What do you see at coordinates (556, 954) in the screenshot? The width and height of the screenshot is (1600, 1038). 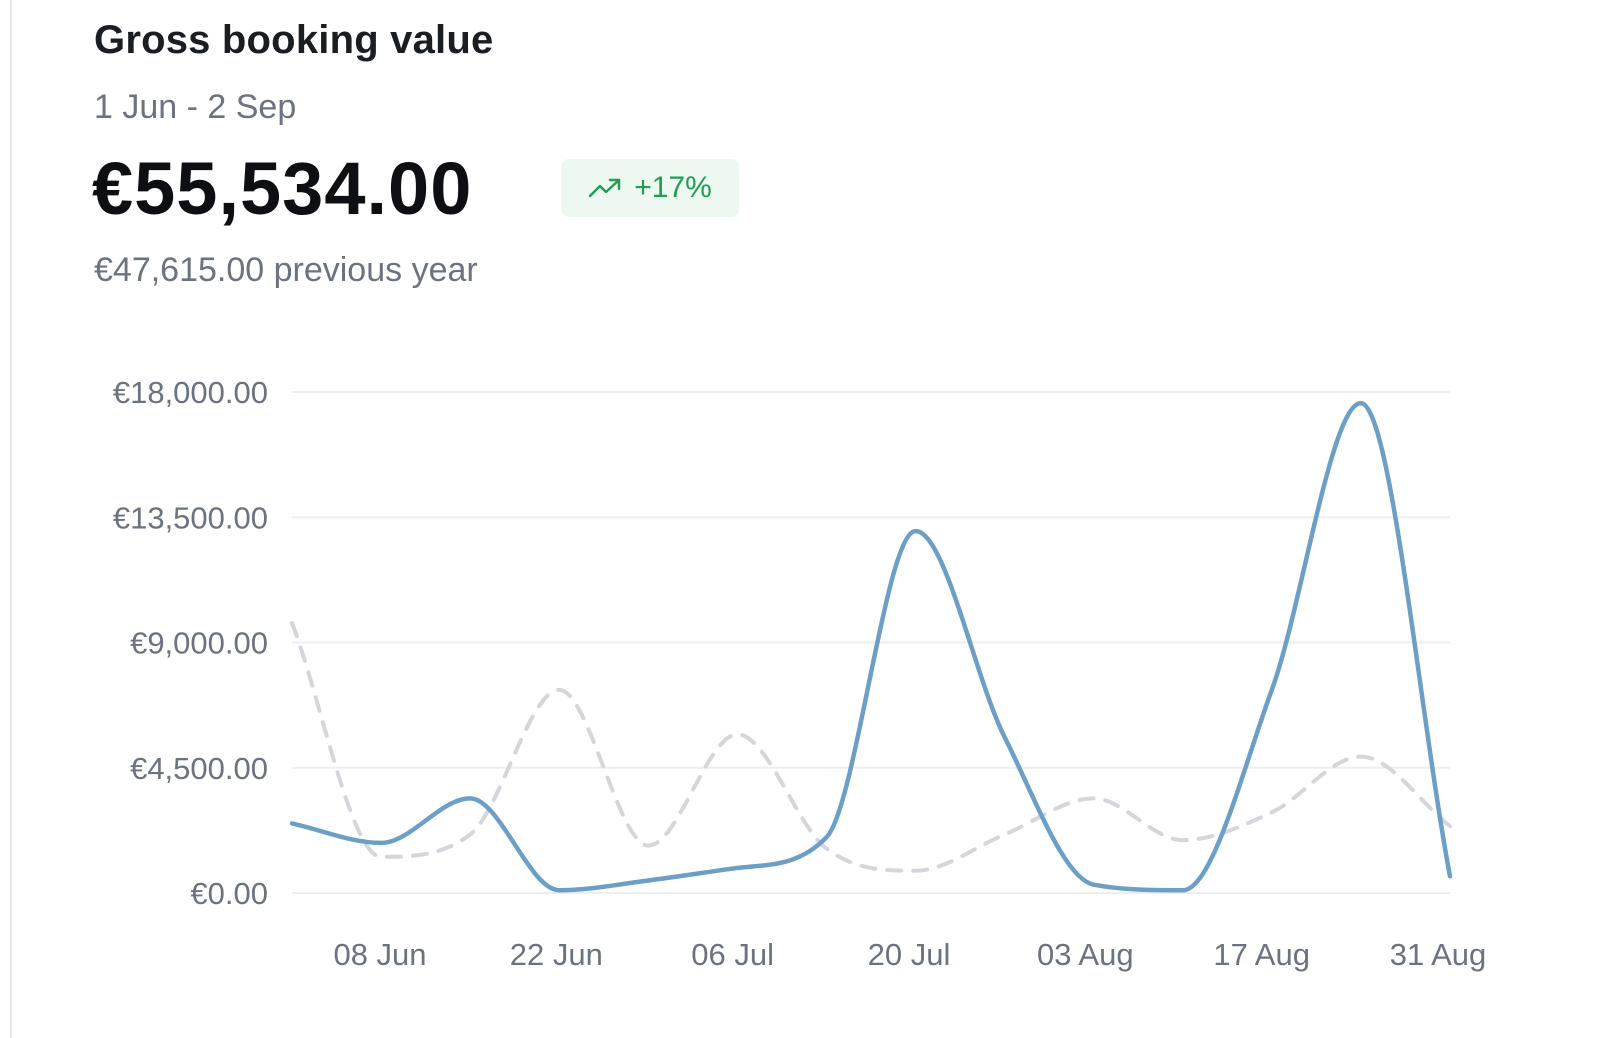 I see `x-tick-label: 22 Jun` at bounding box center [556, 954].